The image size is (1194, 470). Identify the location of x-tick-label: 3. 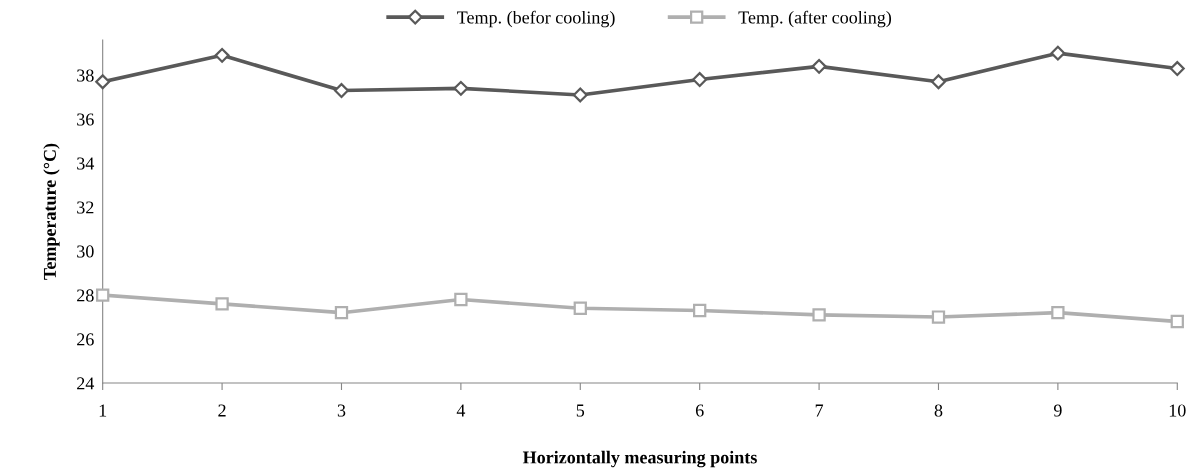
(341, 410).